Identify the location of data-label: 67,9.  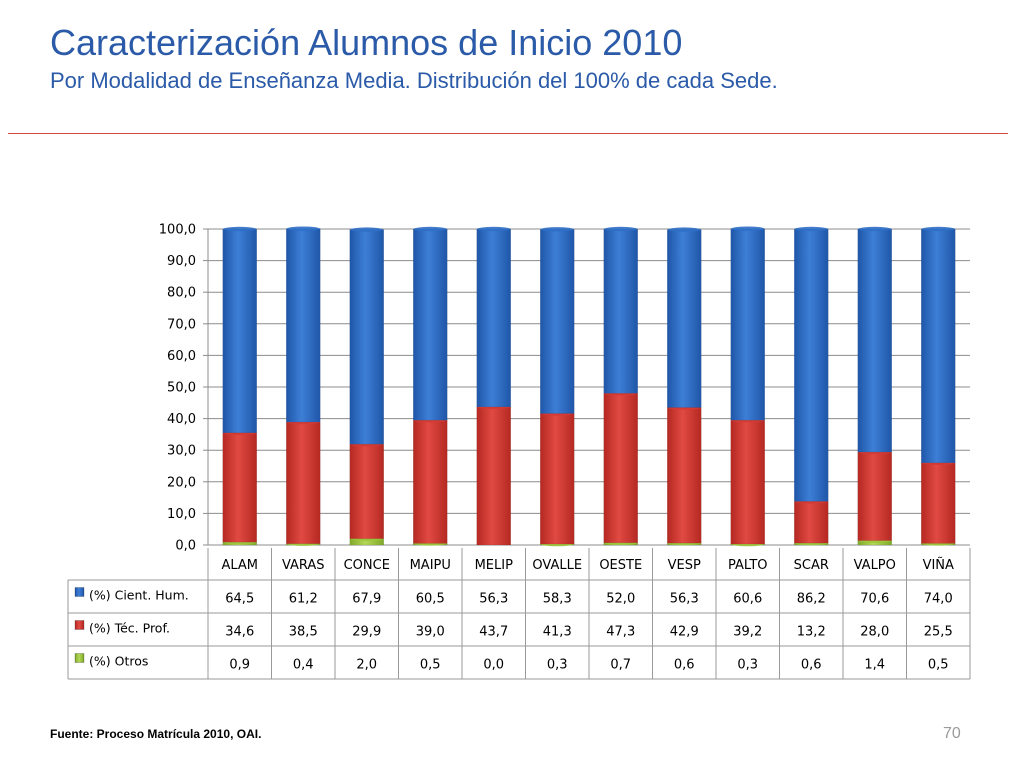
(366, 599).